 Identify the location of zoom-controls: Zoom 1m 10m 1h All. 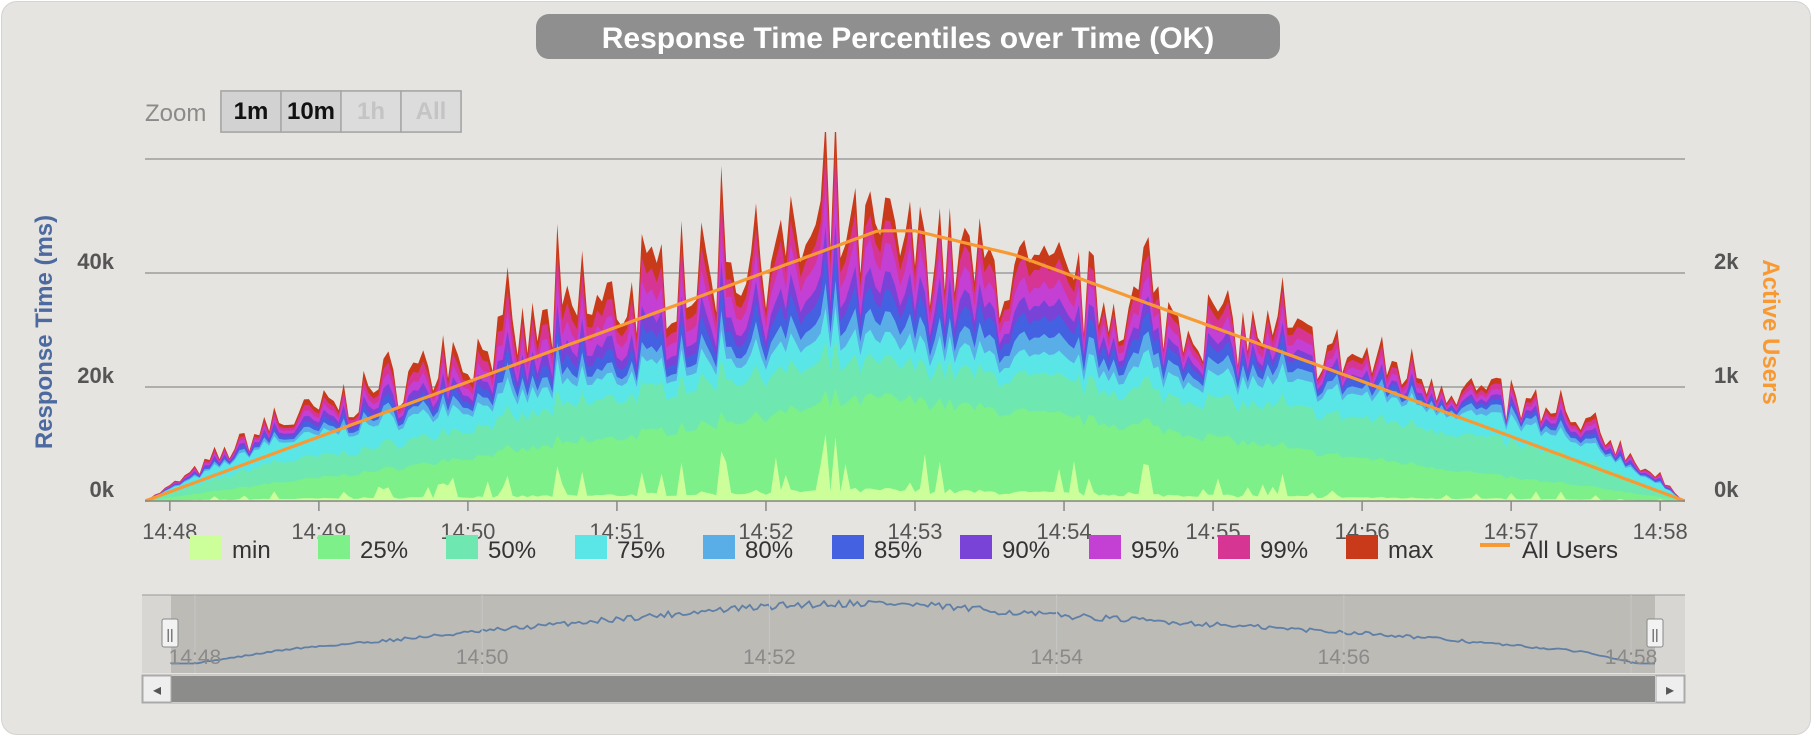
(303, 111).